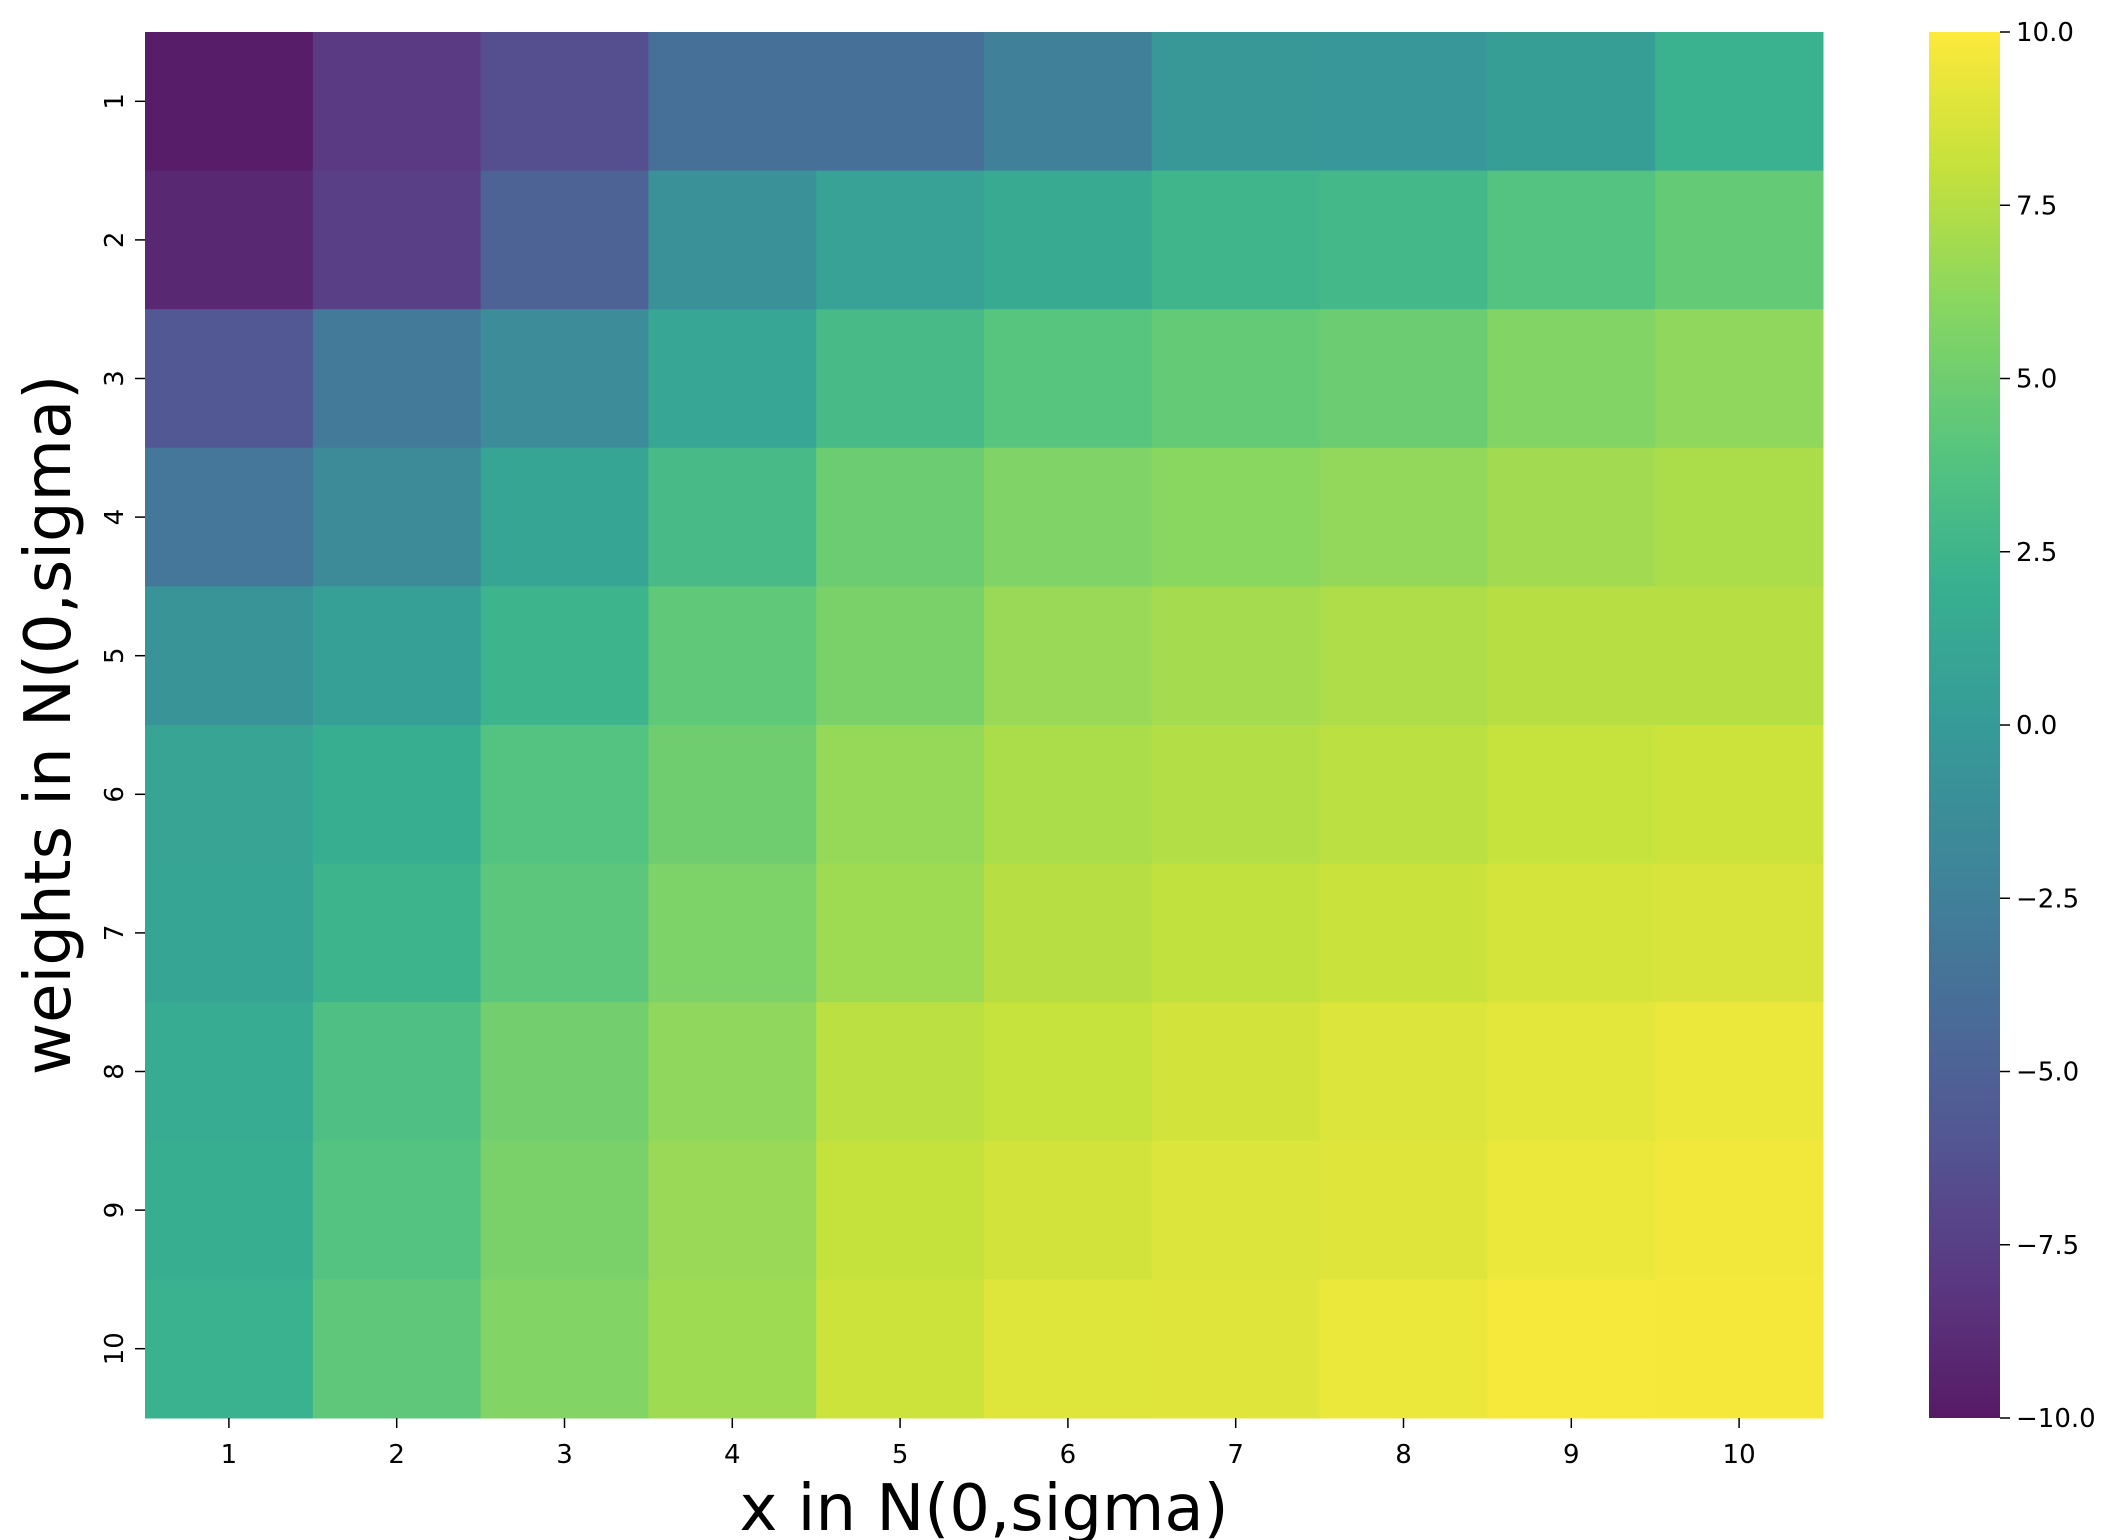  I want to click on y-tick-label: 1, so click(115, 101).